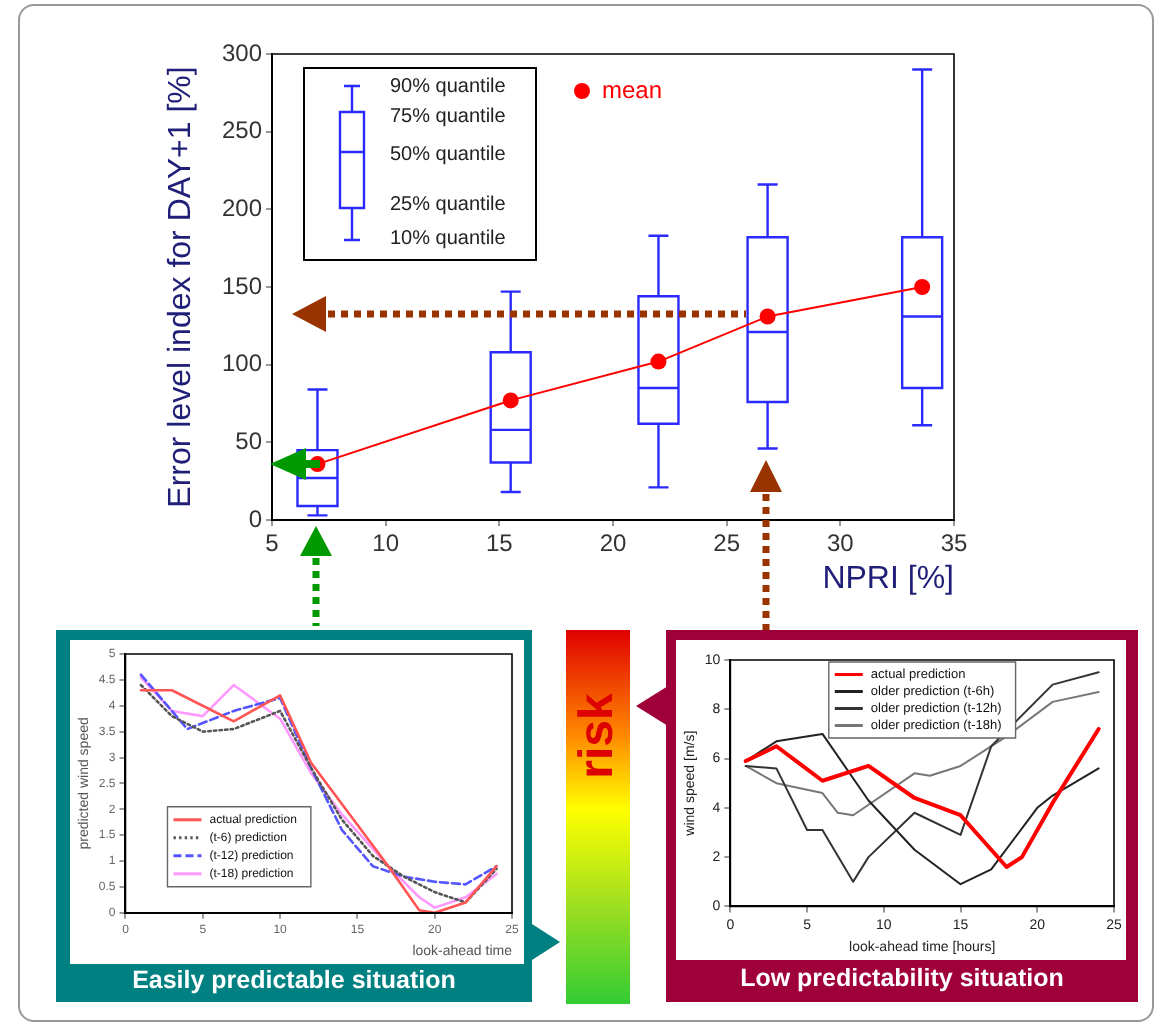 The height and width of the screenshot is (1034, 1172). What do you see at coordinates (499, 543) in the screenshot?
I see `x-tick-label: 15` at bounding box center [499, 543].